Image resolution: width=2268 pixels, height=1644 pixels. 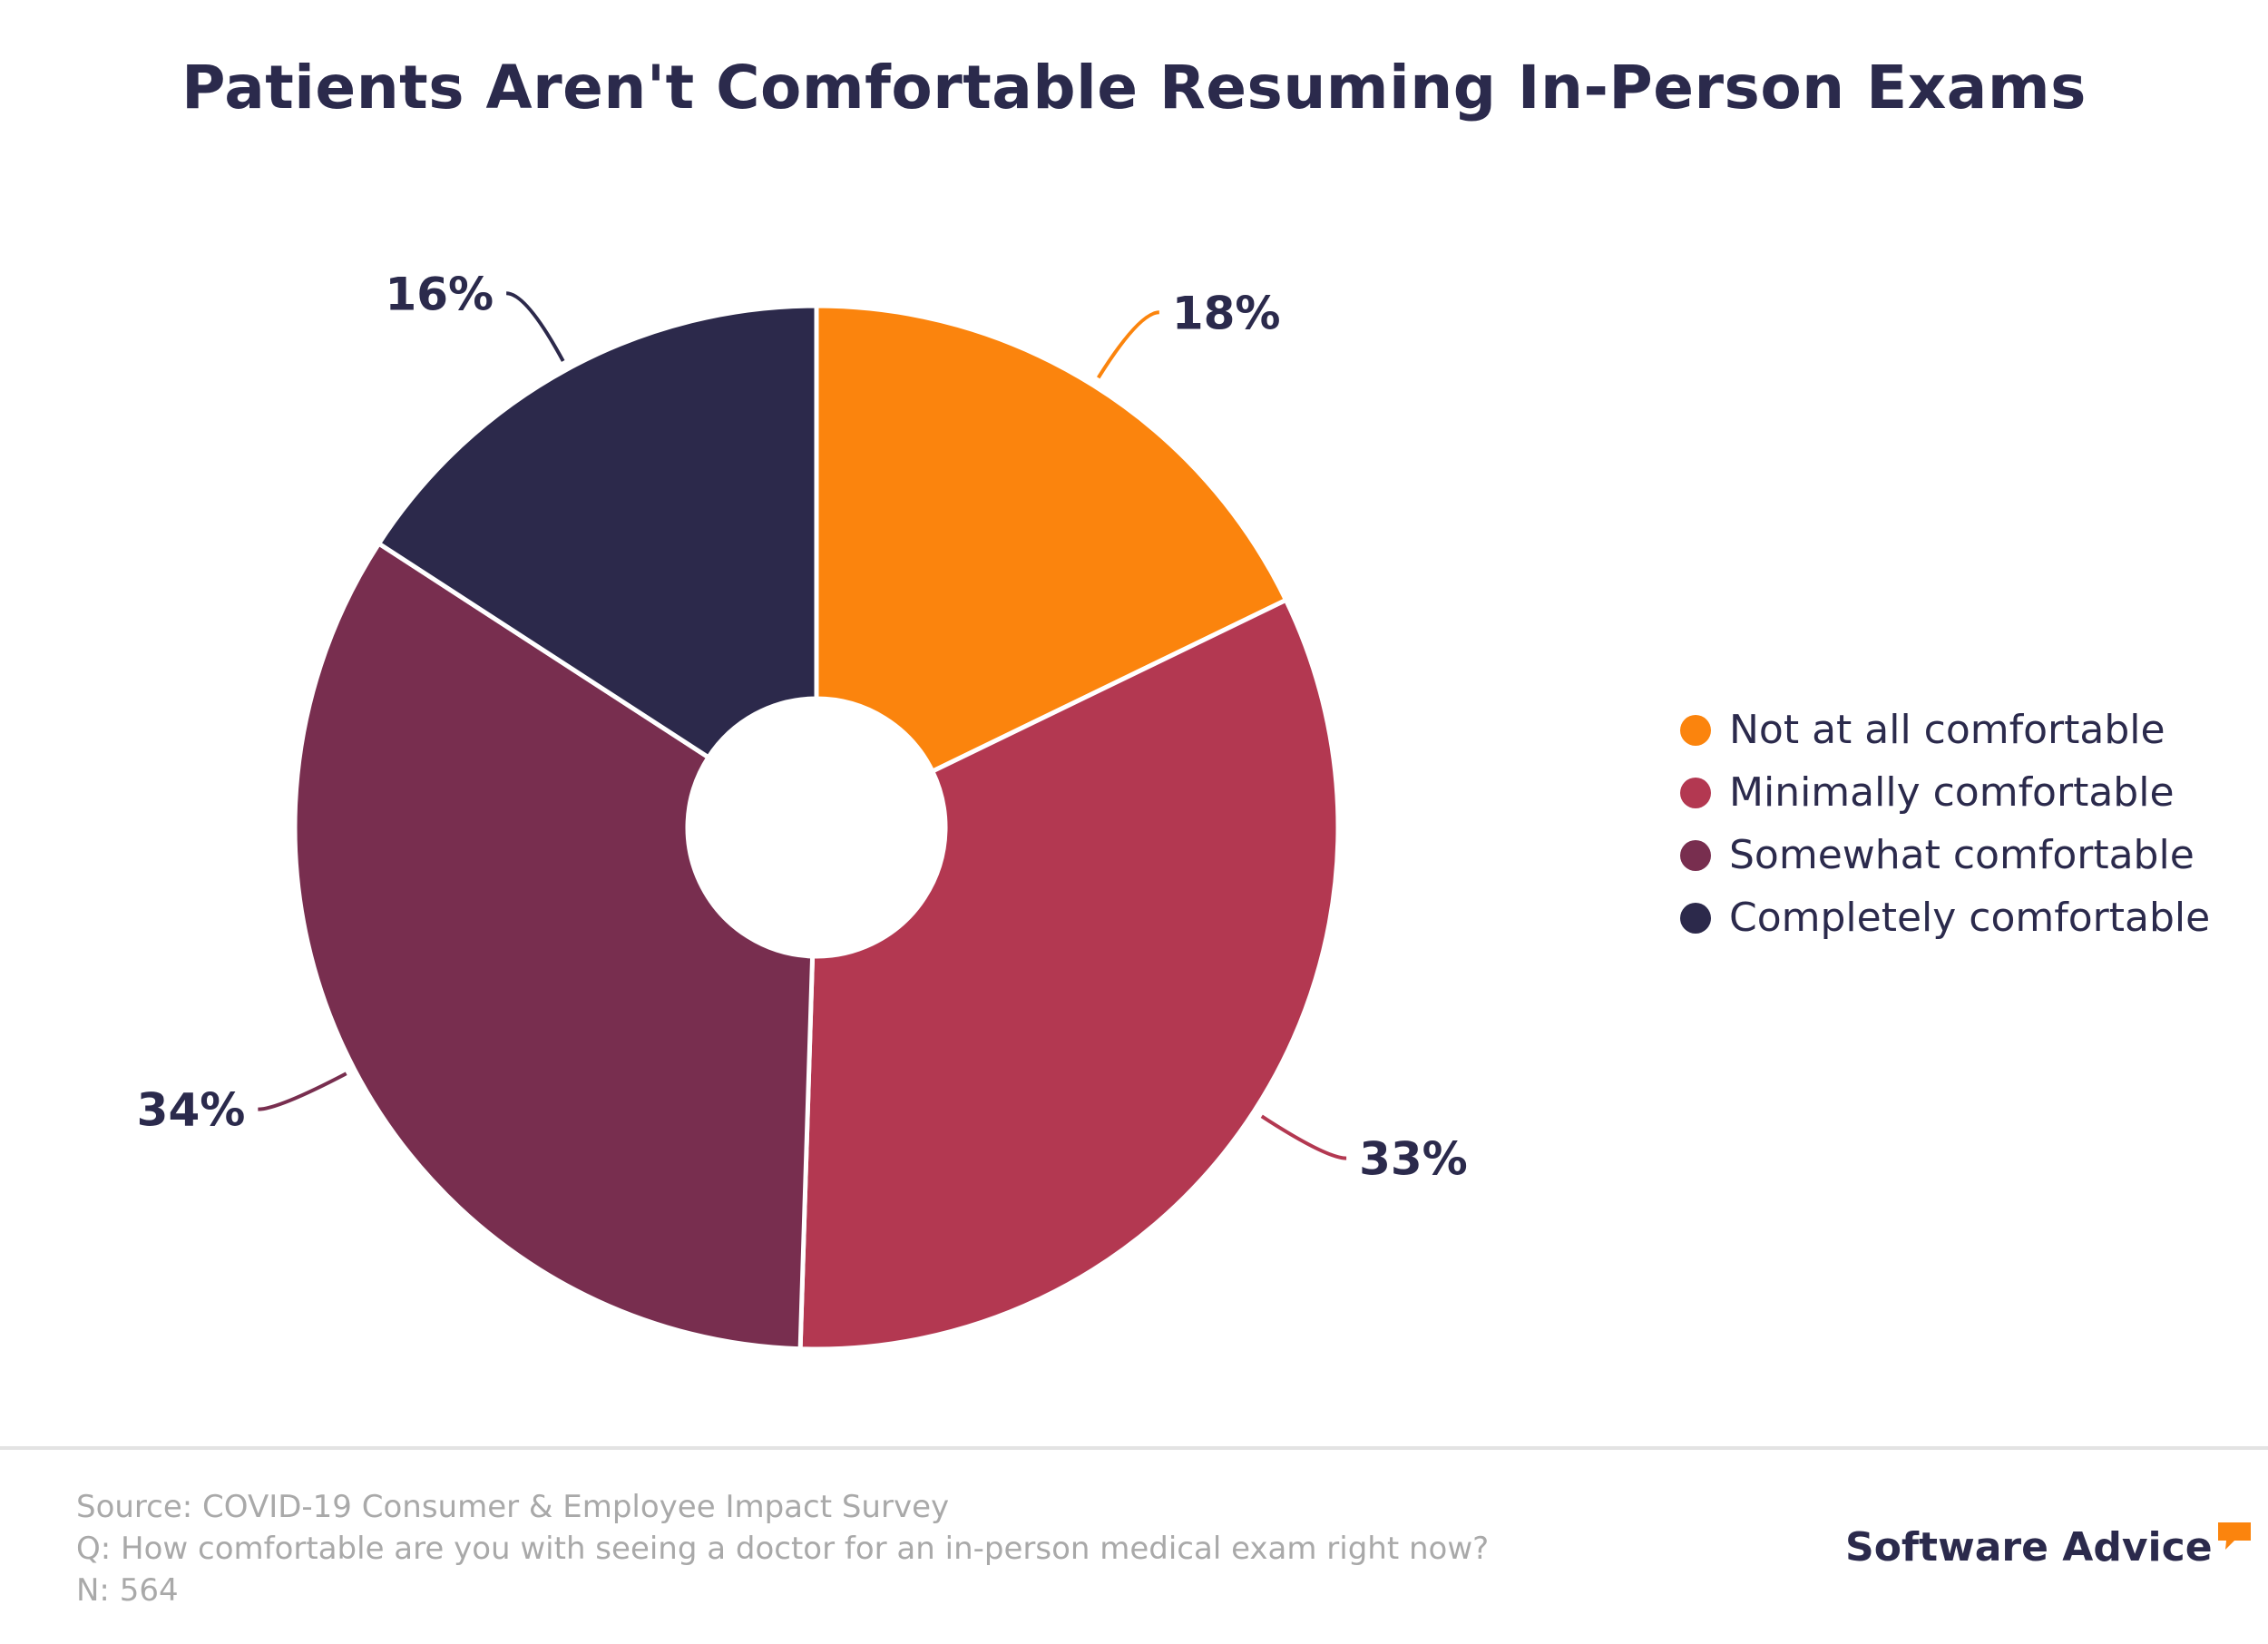 I want to click on leader-line-minimally-comfortable, so click(x=1303, y=1137).